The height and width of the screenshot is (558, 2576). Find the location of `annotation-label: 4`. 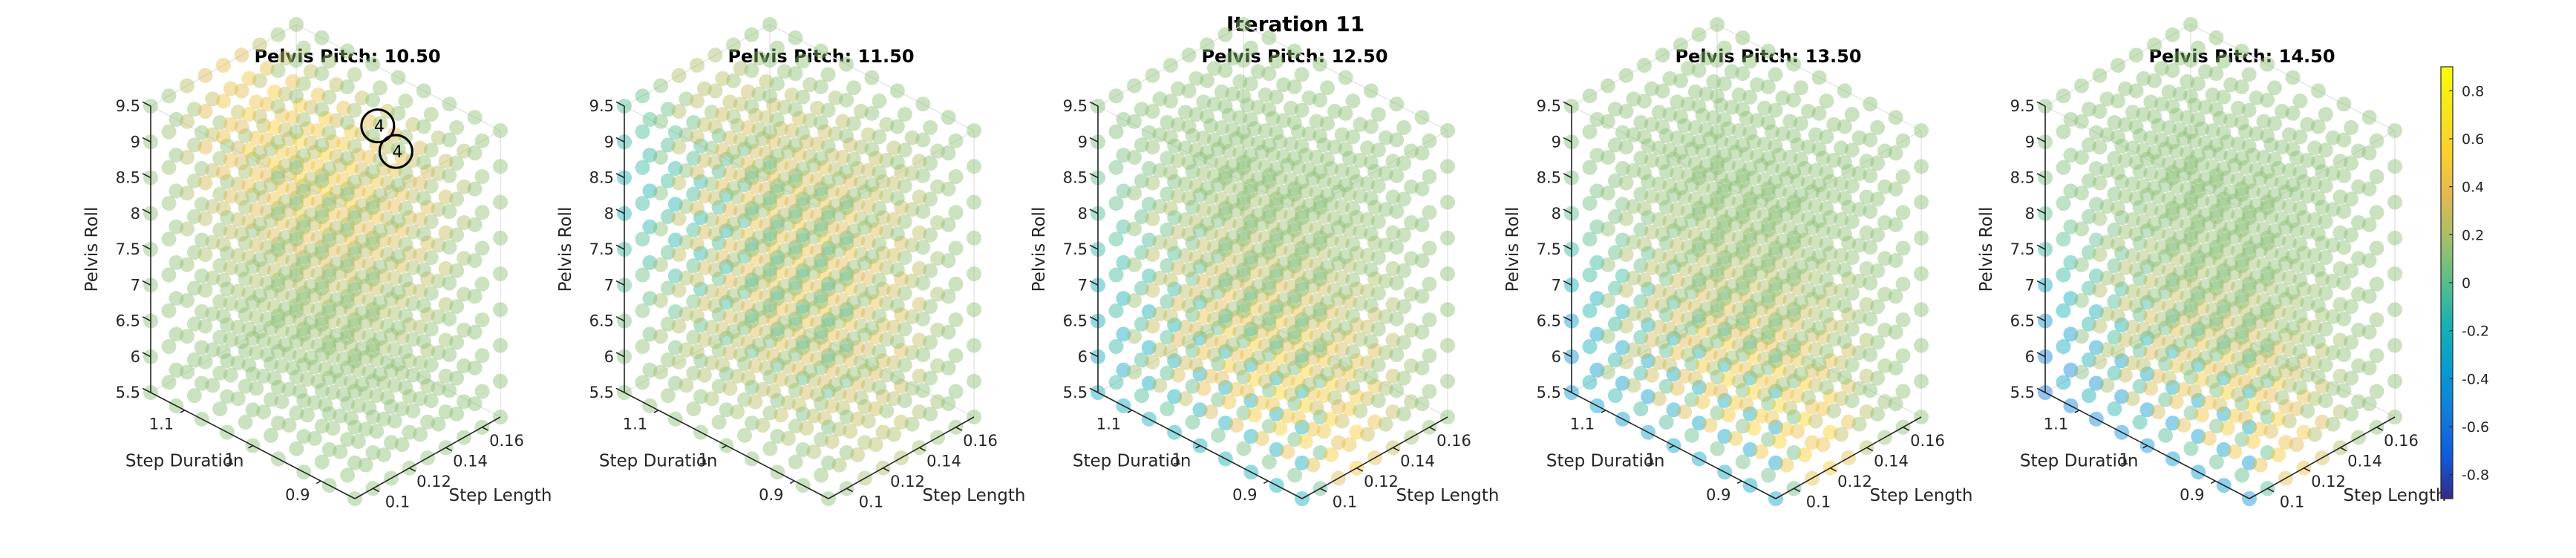

annotation-label: 4 is located at coordinates (397, 152).